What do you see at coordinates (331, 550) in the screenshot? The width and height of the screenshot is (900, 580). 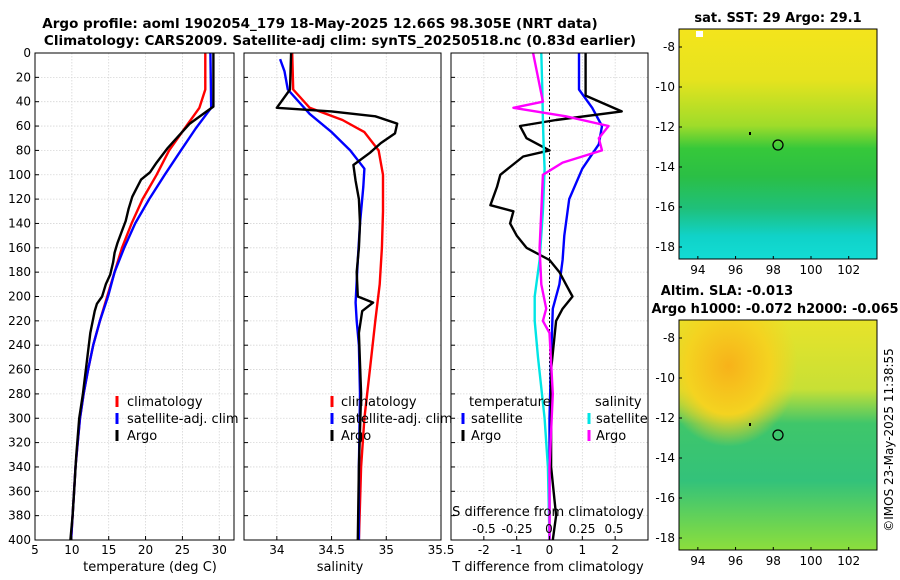 I see `x-tick-label: 34.5` at bounding box center [331, 550].